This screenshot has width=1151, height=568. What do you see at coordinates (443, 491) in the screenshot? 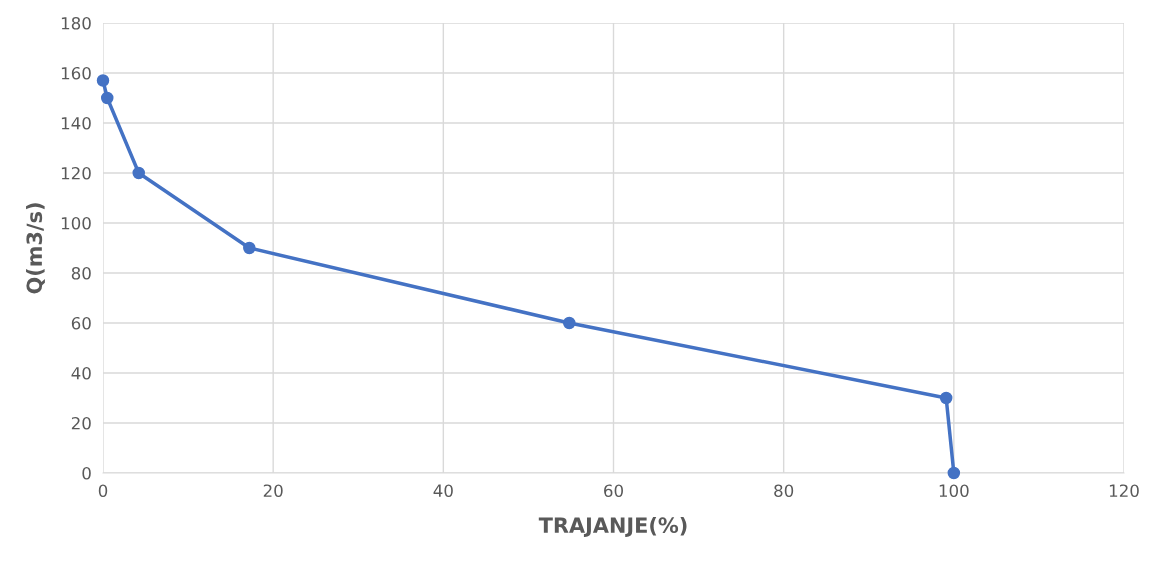
I see `x-tick-label: 40` at bounding box center [443, 491].